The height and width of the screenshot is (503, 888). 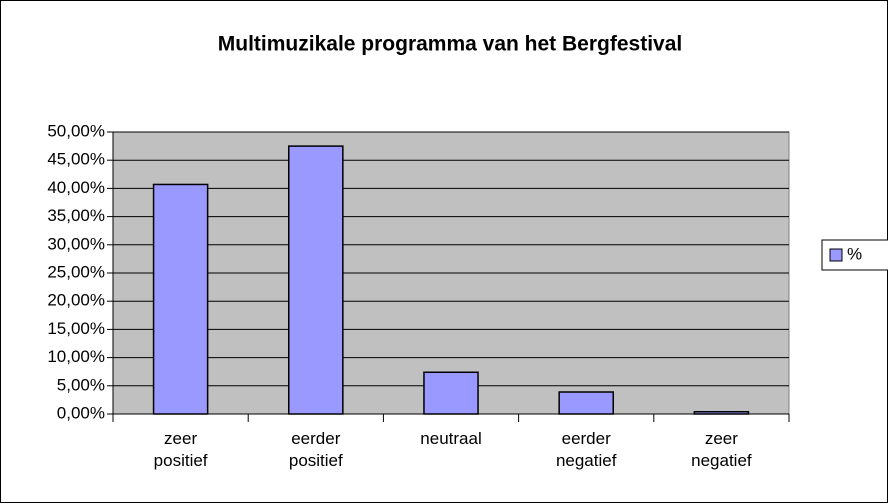 I want to click on y-tick-label: 15,00%, so click(x=76, y=328).